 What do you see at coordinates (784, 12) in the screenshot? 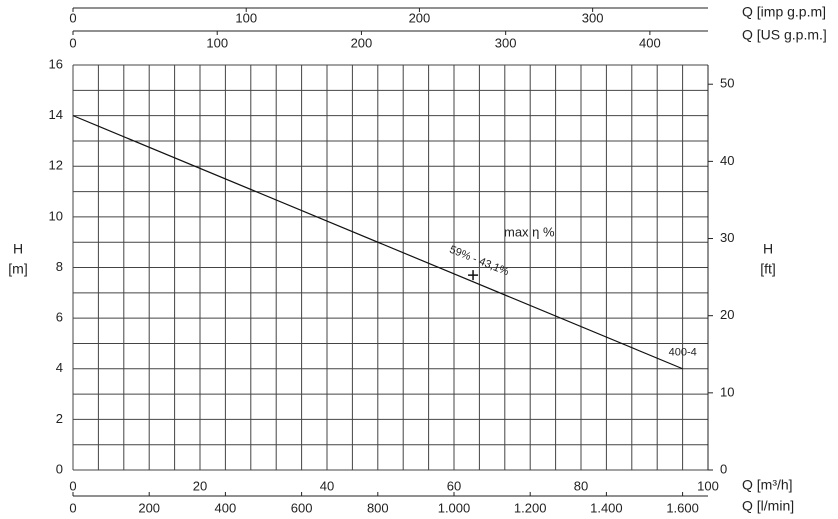
I see `x-label: Q [imp g.p.m]` at bounding box center [784, 12].